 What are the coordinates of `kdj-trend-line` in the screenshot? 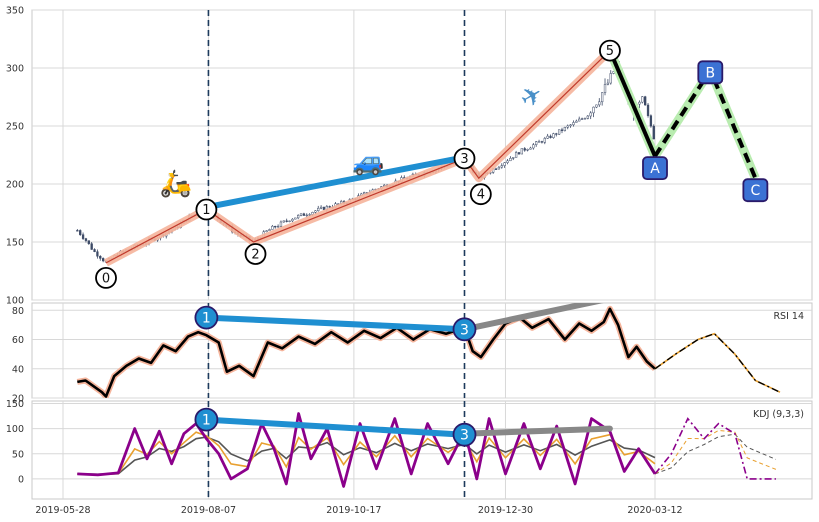 It's located at (335, 427).